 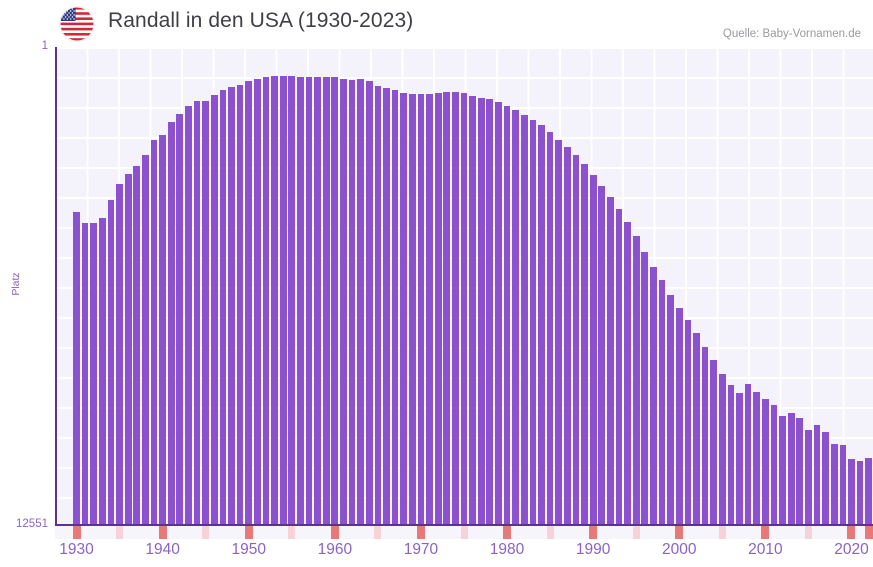 I want to click on x-tick-minor, so click(x=206, y=532).